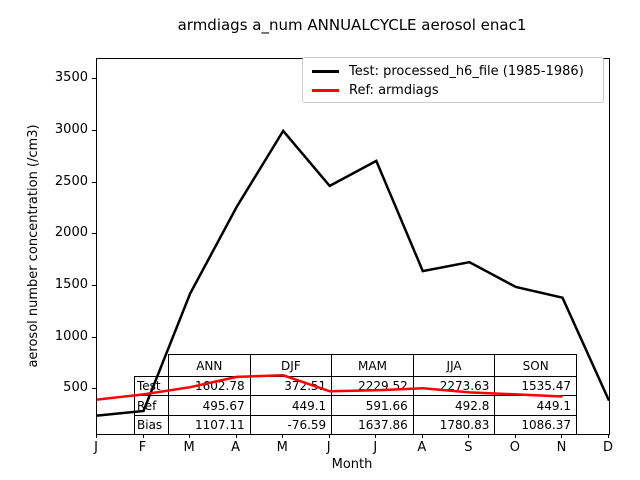 This screenshot has height=480, width=640. I want to click on table-value-cell: 492.8, so click(454, 405).